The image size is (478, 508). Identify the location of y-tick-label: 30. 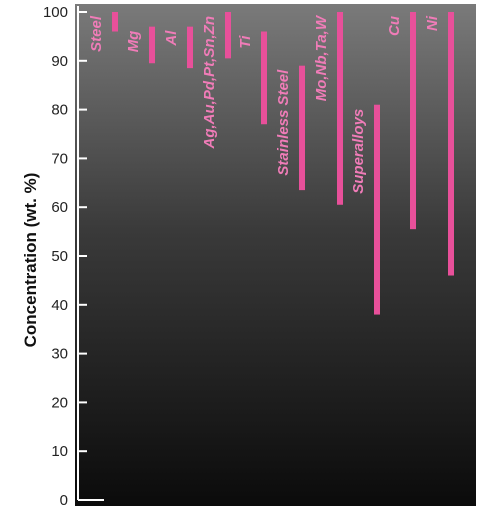
(59, 354).